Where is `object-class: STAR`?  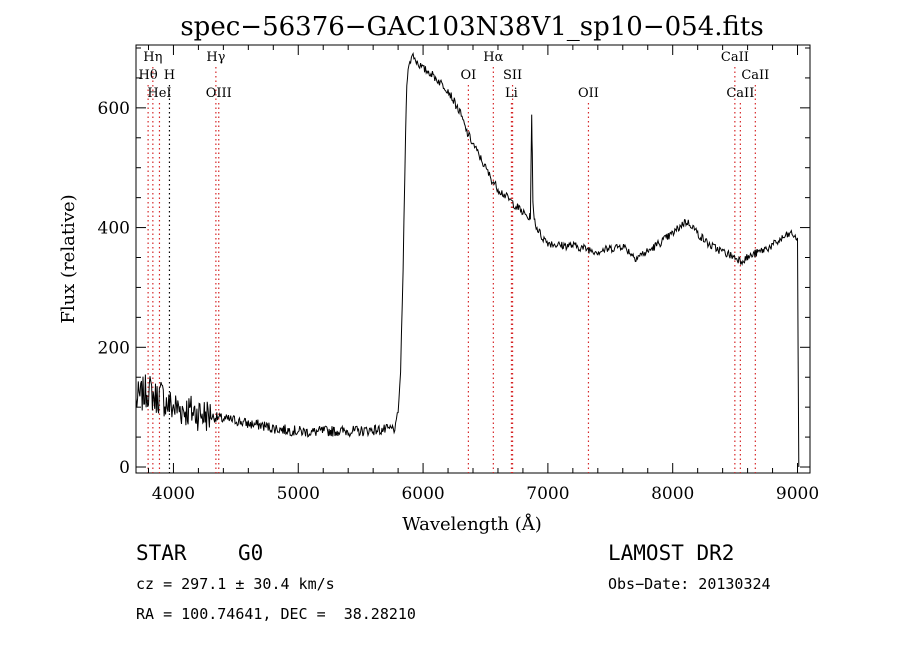 object-class: STAR is located at coordinates (161, 553).